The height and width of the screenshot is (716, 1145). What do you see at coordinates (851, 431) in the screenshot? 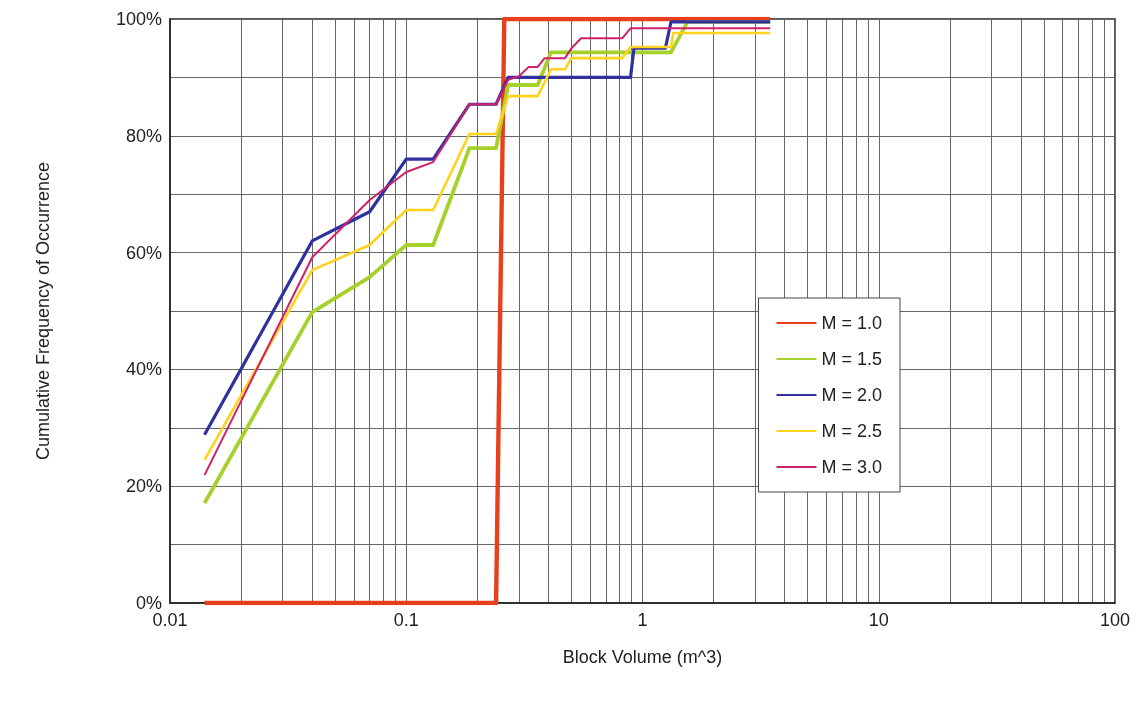
I see `legend-label: M = 2.5` at bounding box center [851, 431].